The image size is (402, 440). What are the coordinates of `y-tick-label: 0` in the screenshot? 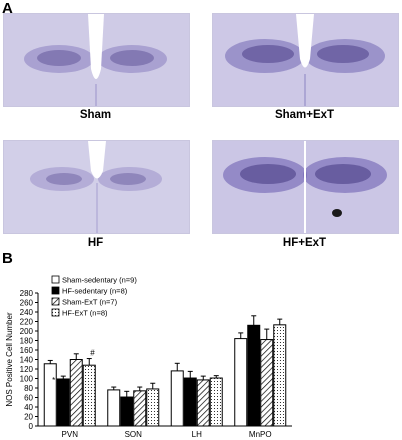 It's located at (31, 426).